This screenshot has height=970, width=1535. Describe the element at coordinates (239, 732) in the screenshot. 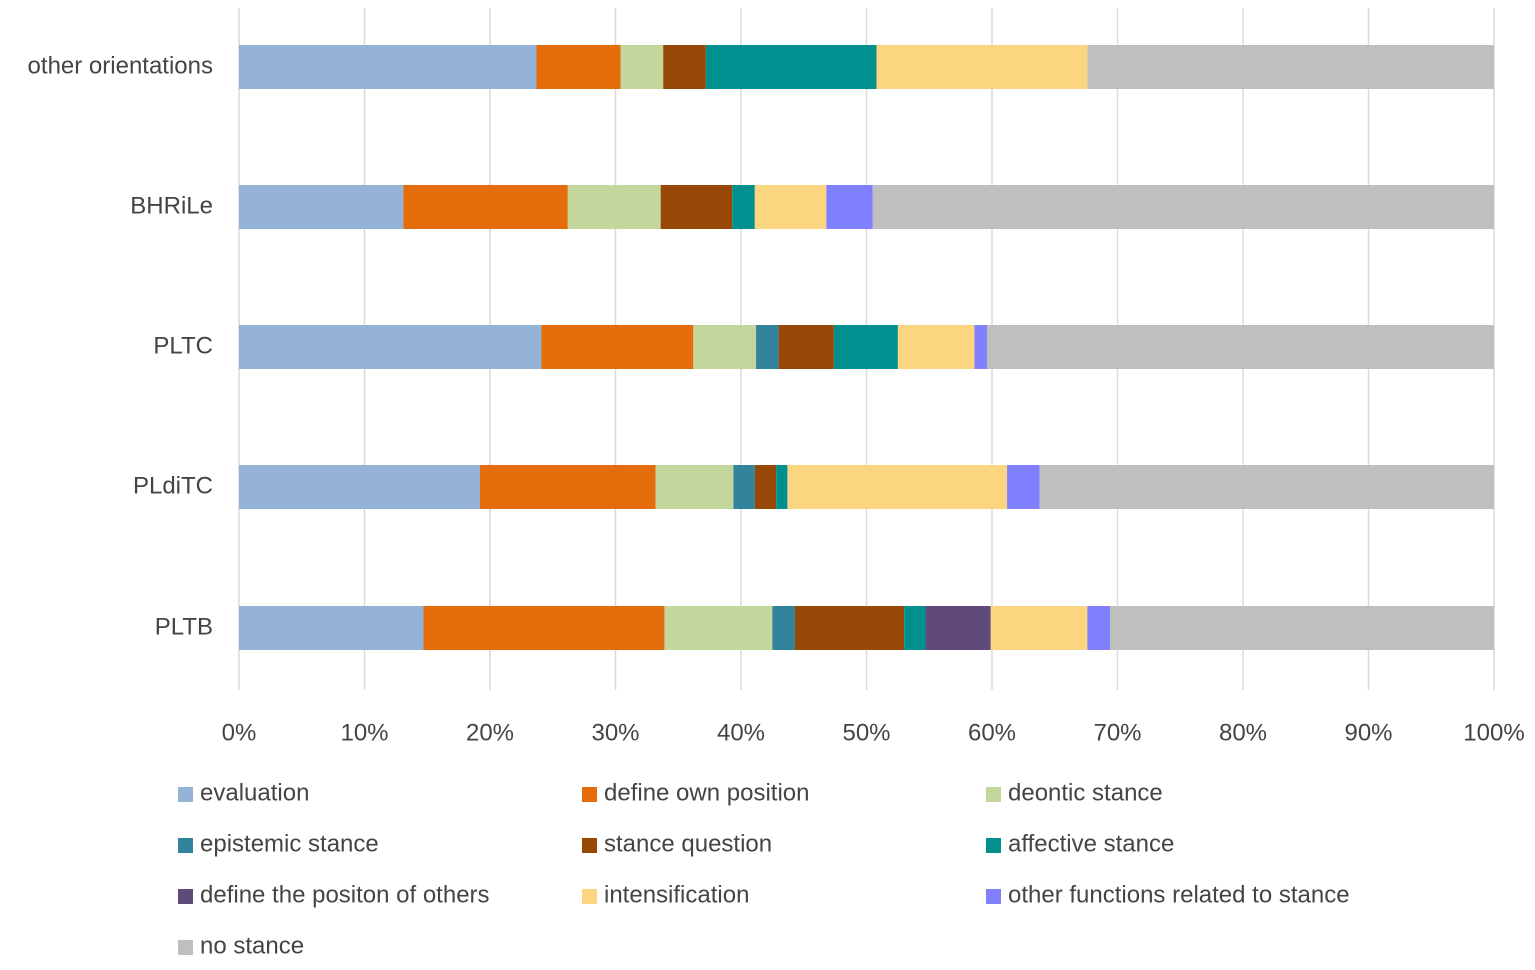

I see `x-tick-label: 0%` at that location.